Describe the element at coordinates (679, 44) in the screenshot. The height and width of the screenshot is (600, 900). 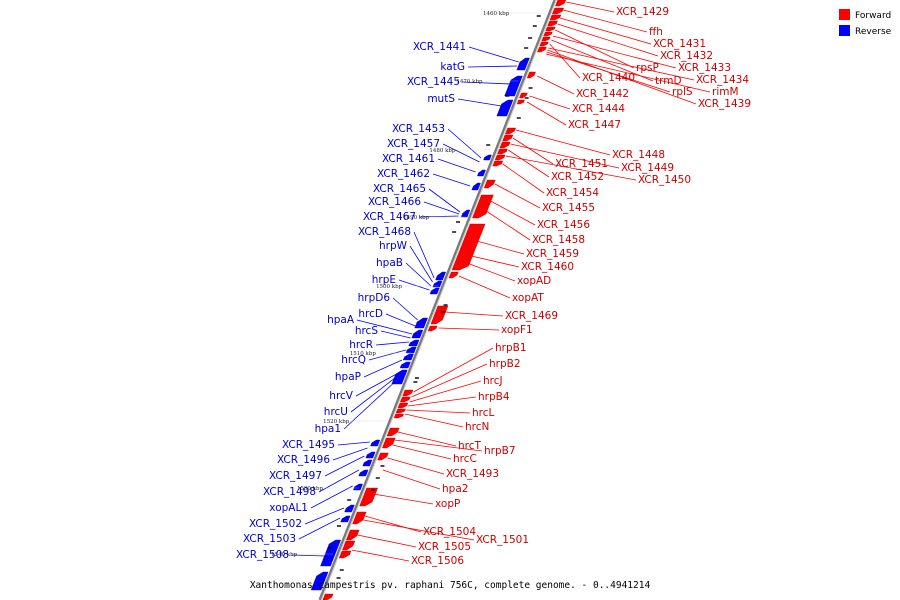
I see `gene-label-xcr-1431: XCR_1431` at that location.